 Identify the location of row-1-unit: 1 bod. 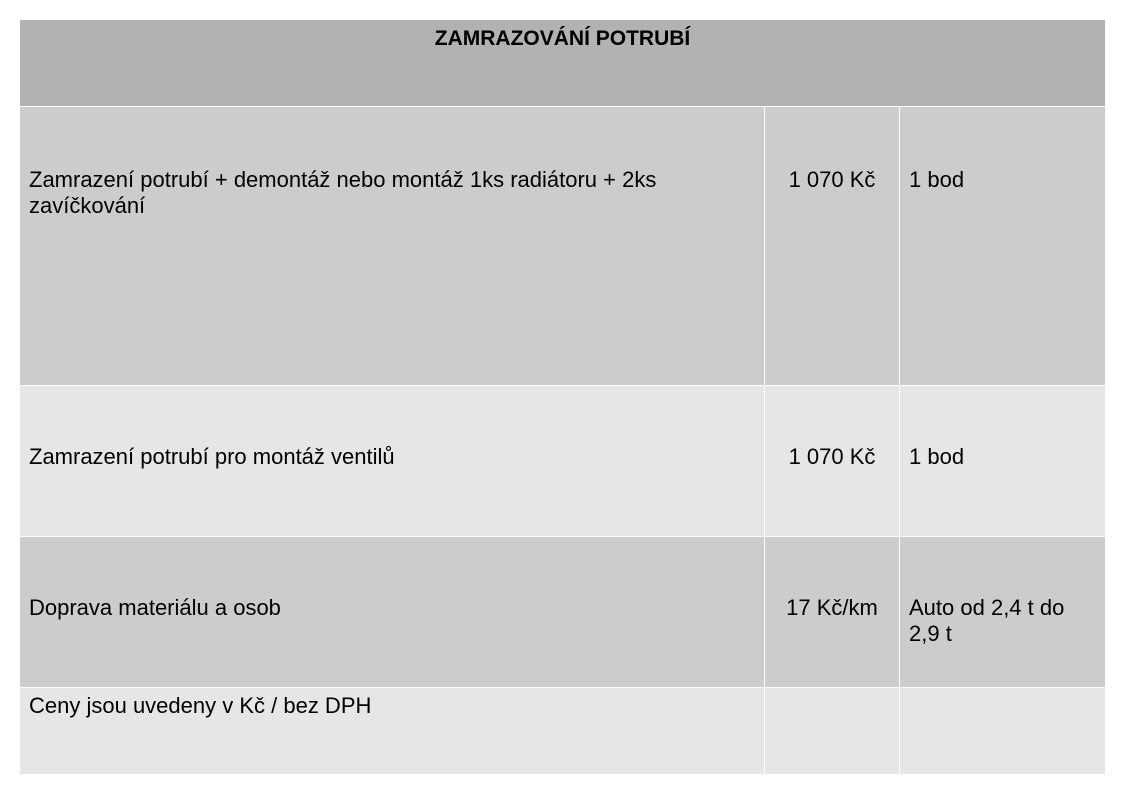
(1002, 246).